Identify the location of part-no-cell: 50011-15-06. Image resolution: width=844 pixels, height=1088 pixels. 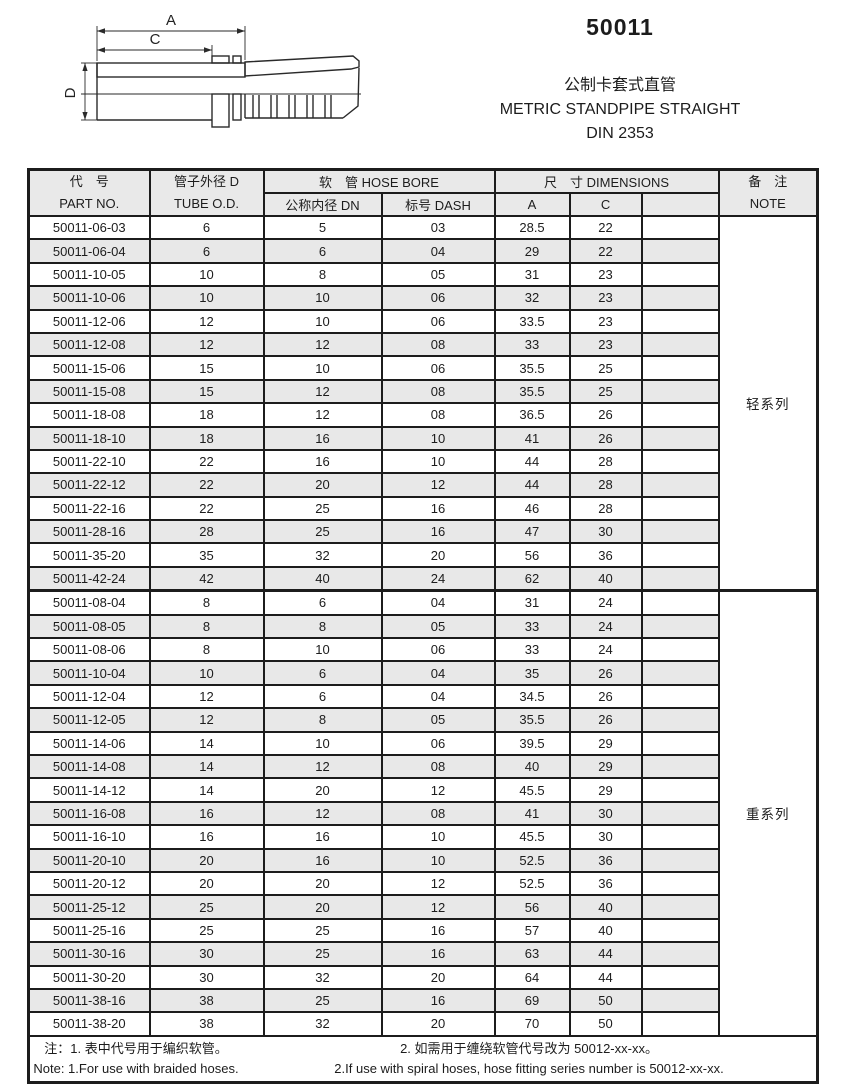
(89, 368).